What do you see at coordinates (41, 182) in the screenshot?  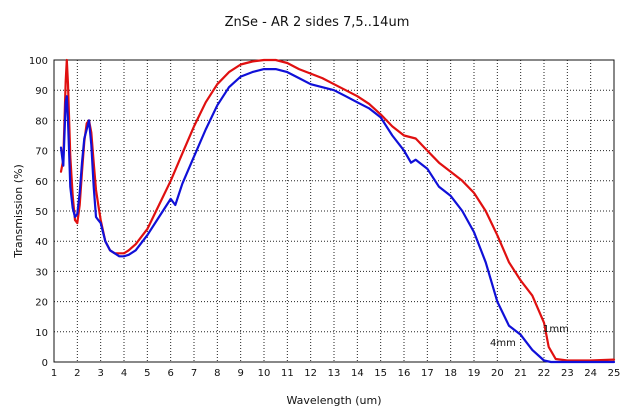 I see `y-tick-label: 60` at bounding box center [41, 182].